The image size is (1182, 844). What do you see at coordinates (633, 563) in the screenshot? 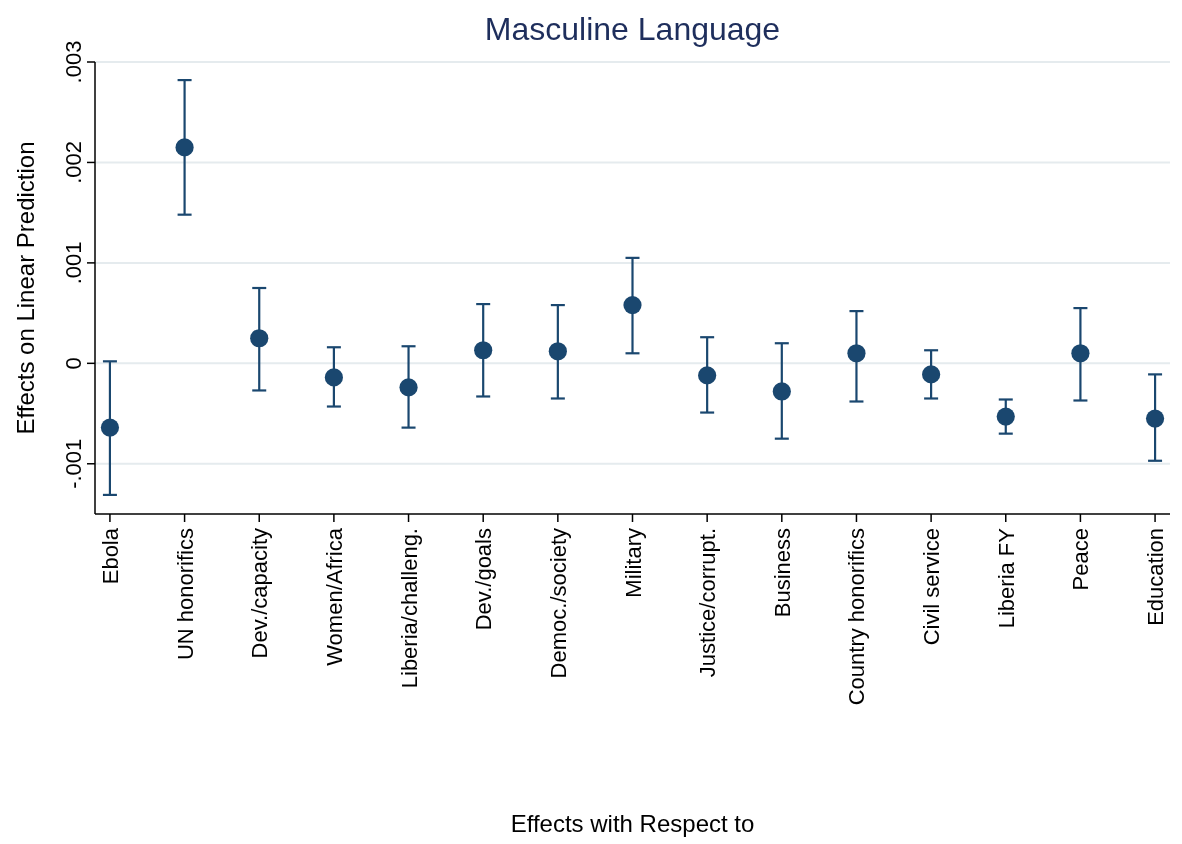
I see `x-tick-label: Military` at bounding box center [633, 563].